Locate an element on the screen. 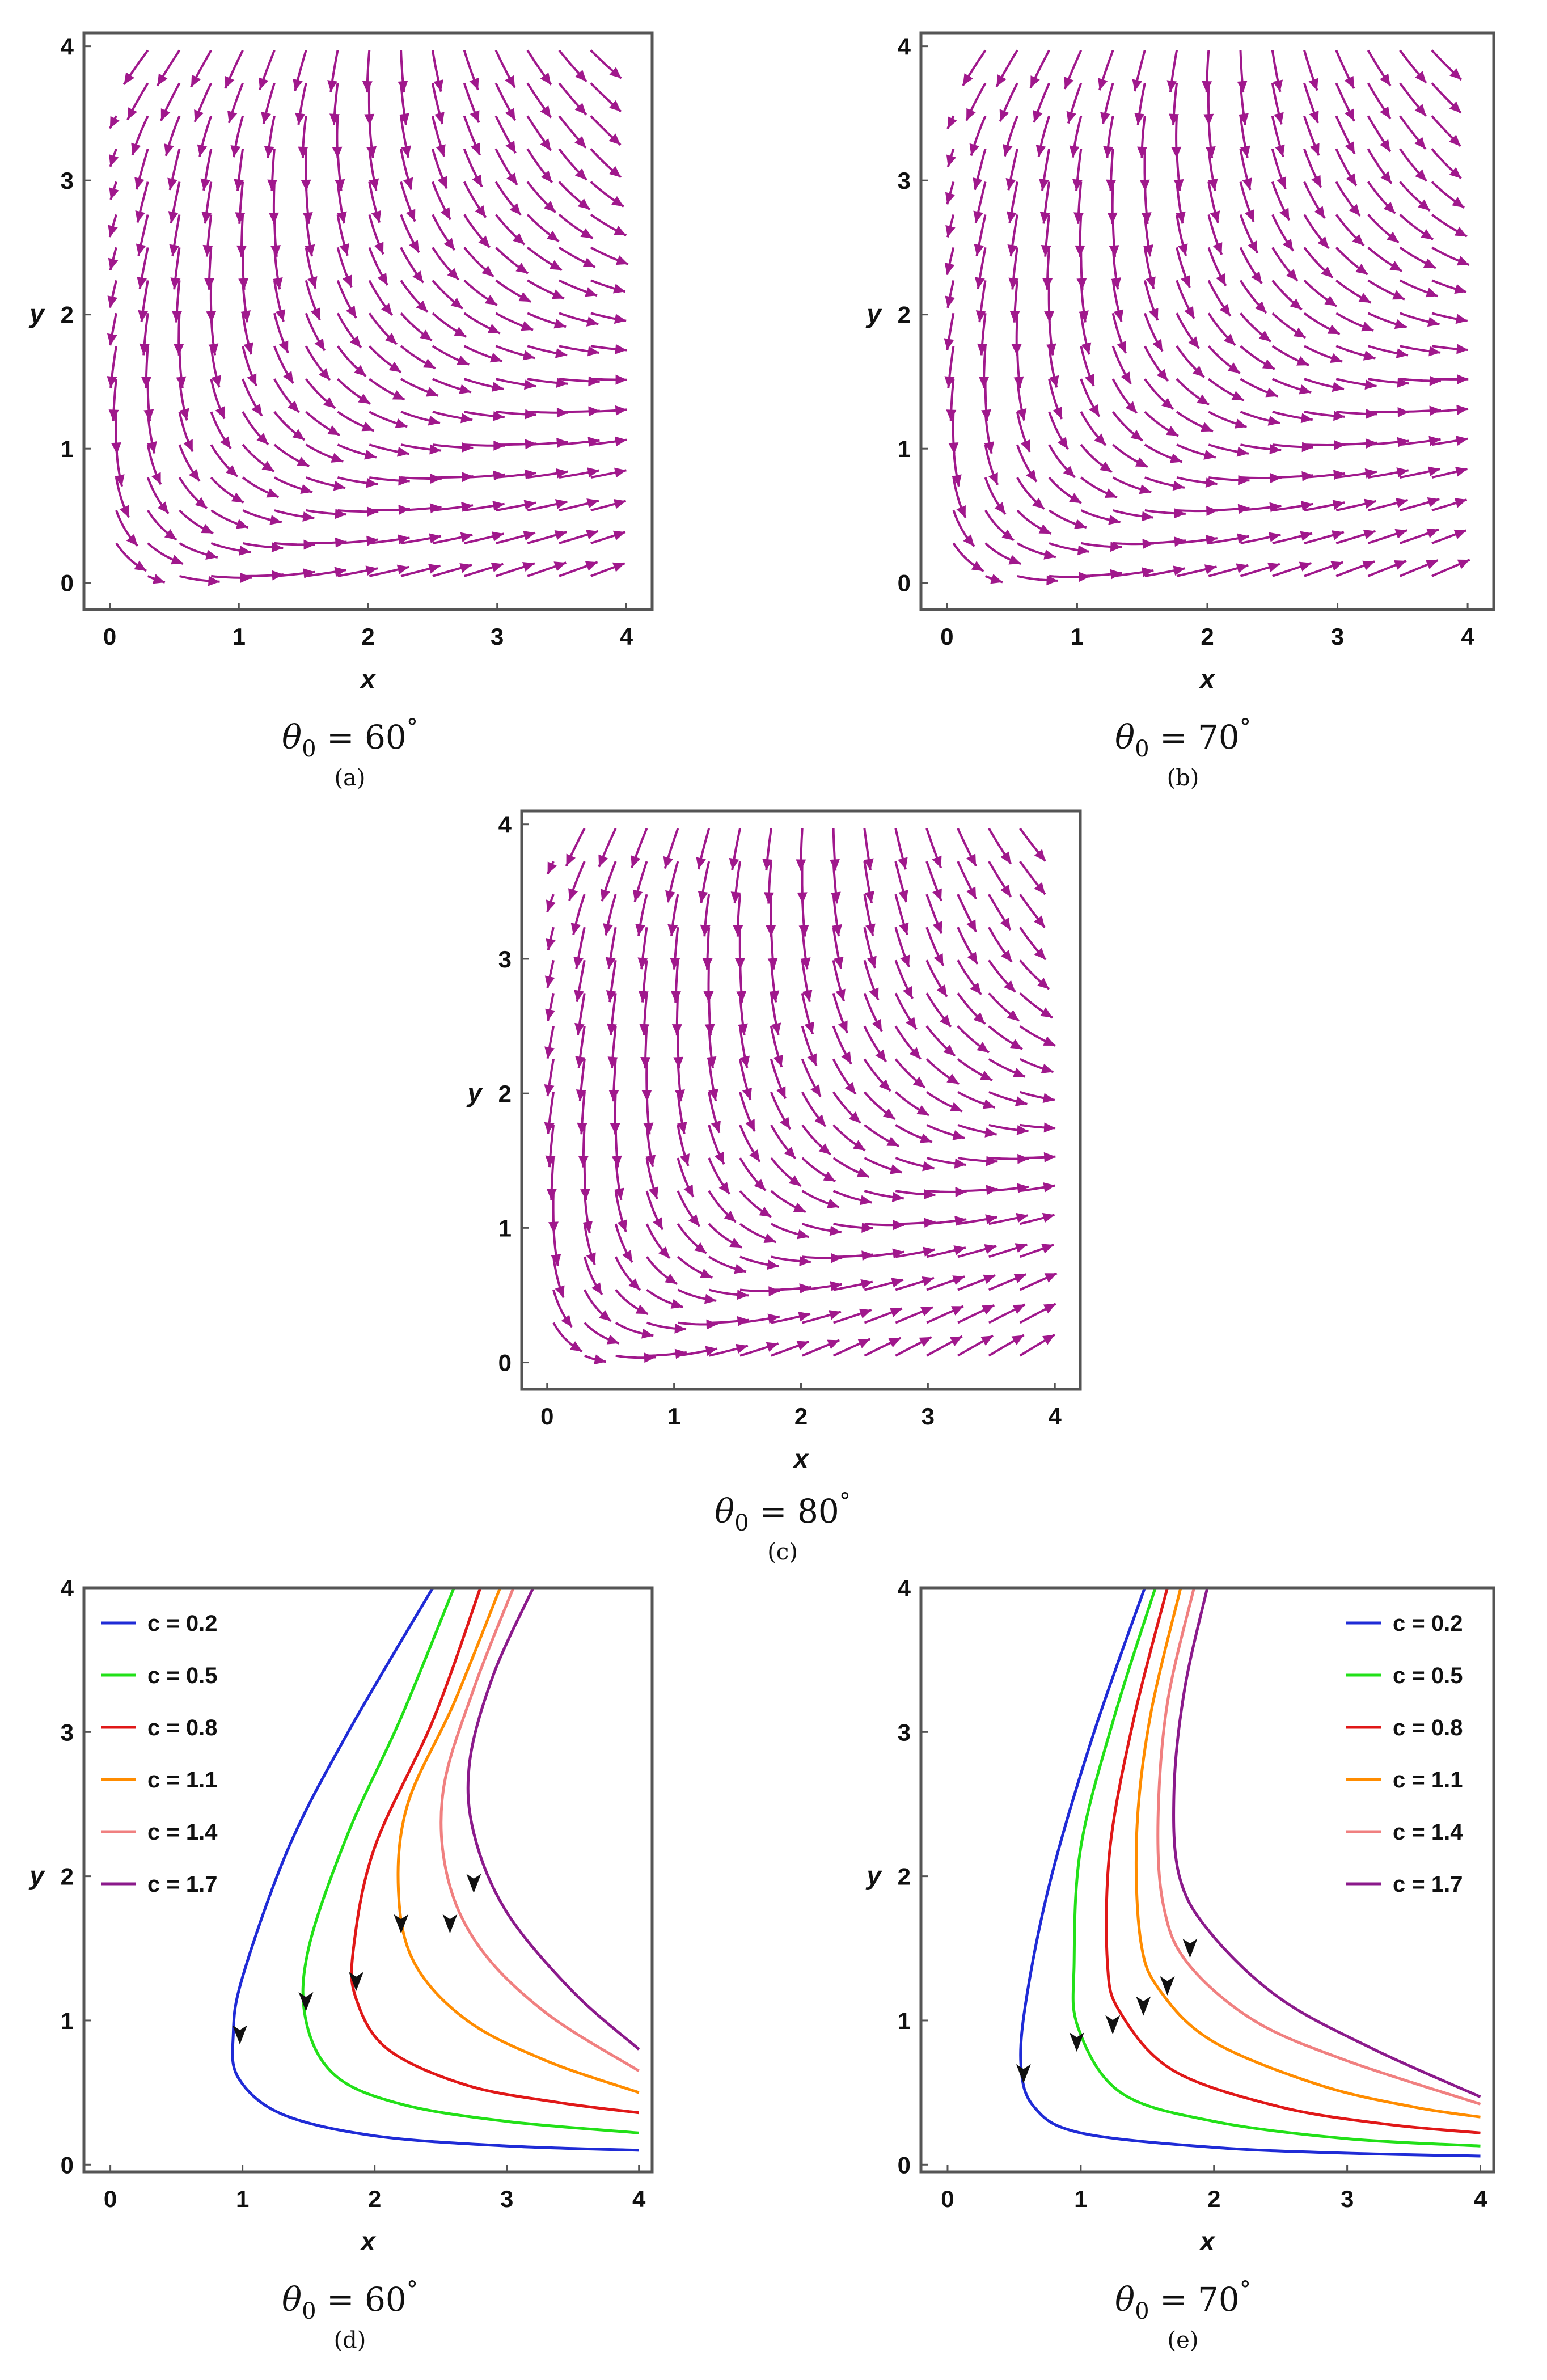 The image size is (1547, 2380). x-tick-label: 4 is located at coordinates (626, 637).